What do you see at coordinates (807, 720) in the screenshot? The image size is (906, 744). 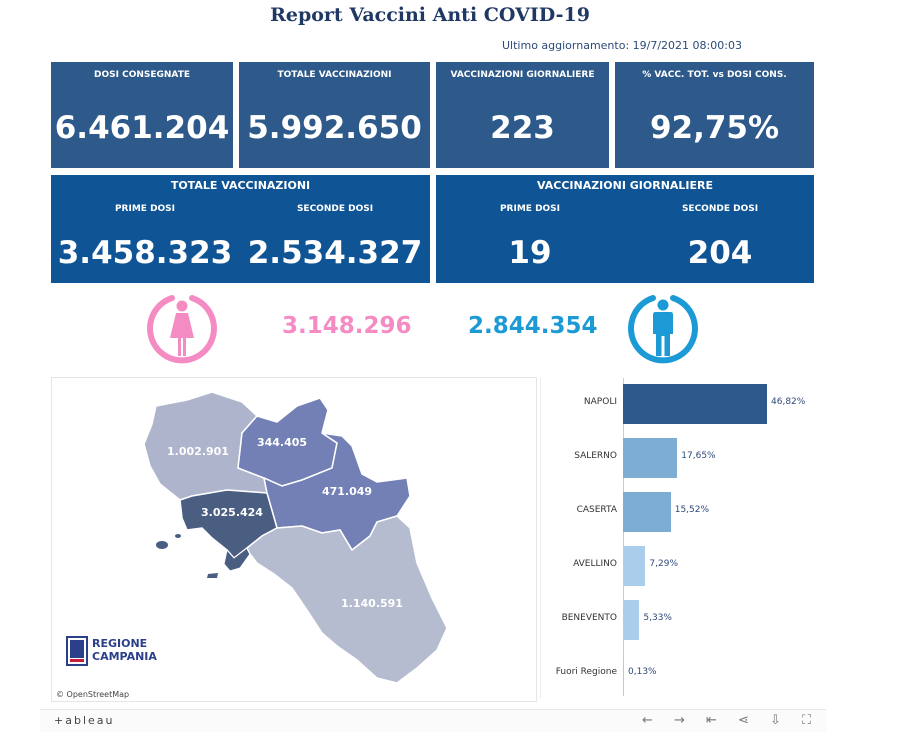 I see `fullscreen-icon: ⛶` at bounding box center [807, 720].